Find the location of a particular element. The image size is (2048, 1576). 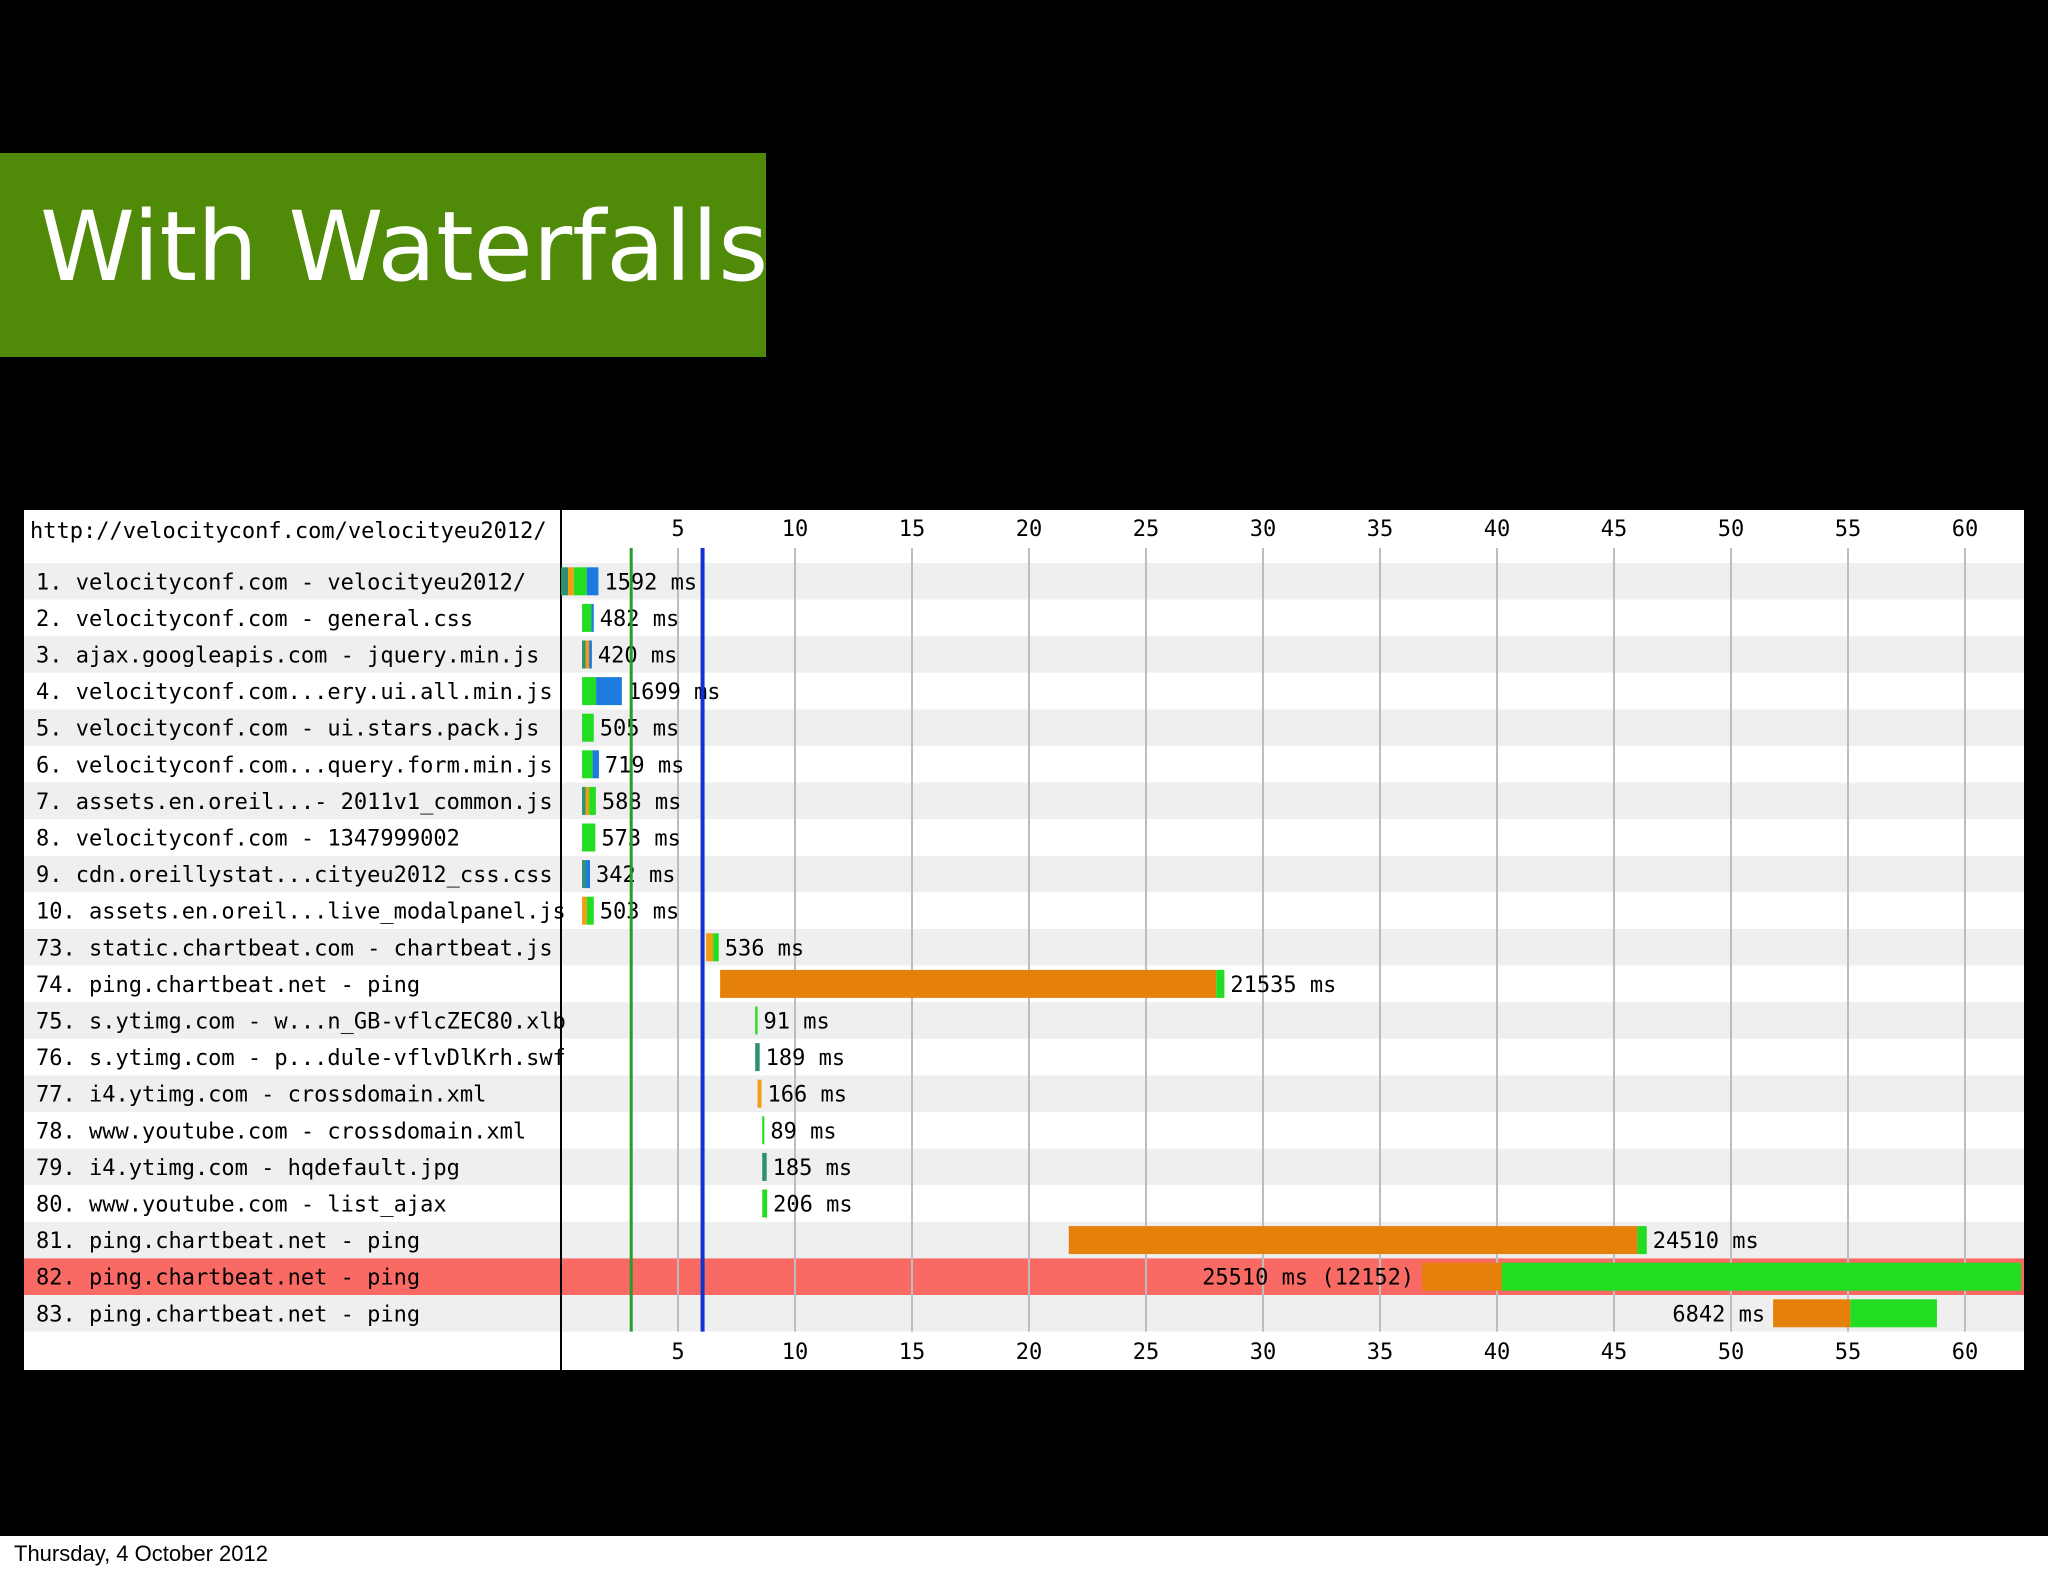

request-label: 81. ping.chartbeat.net - ping is located at coordinates (228, 1241).